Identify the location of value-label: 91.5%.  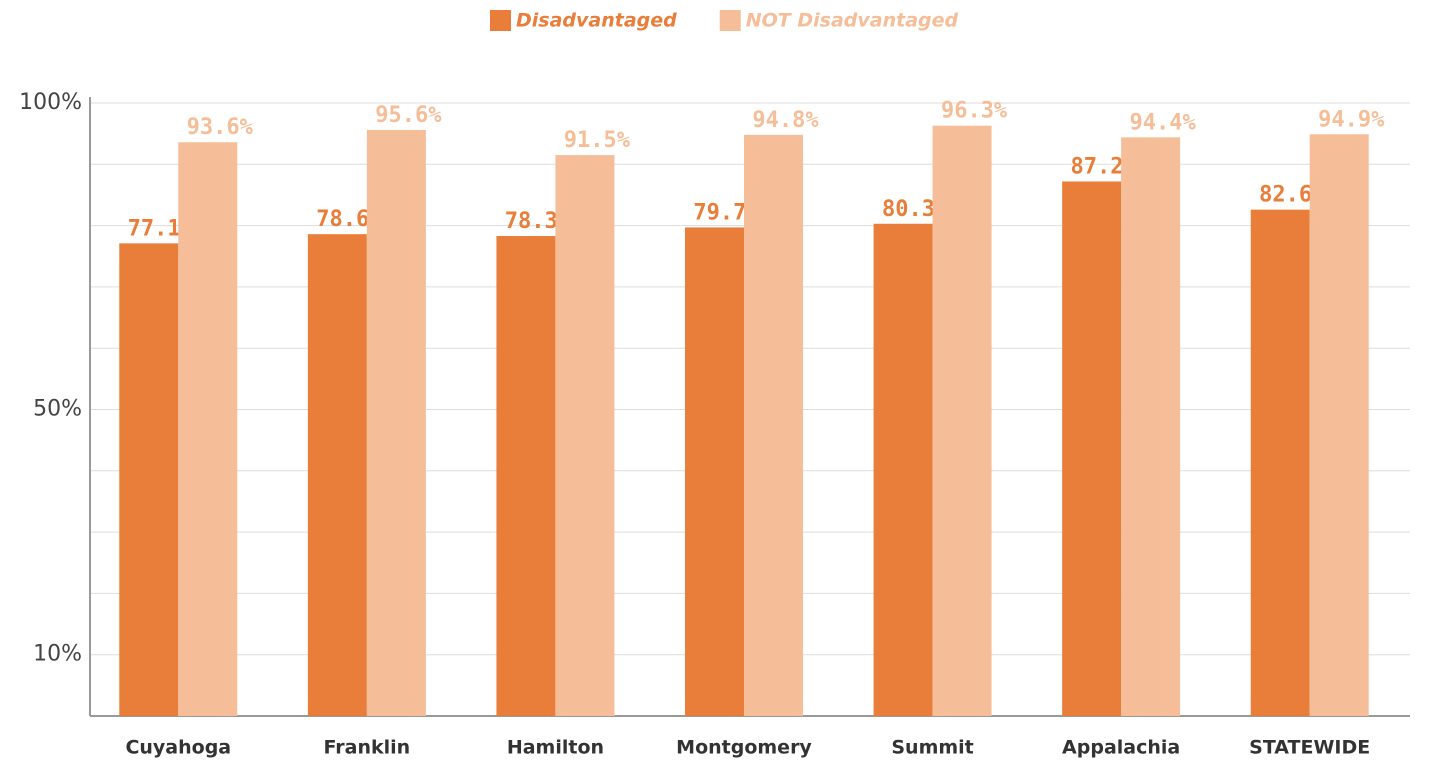
(597, 140).